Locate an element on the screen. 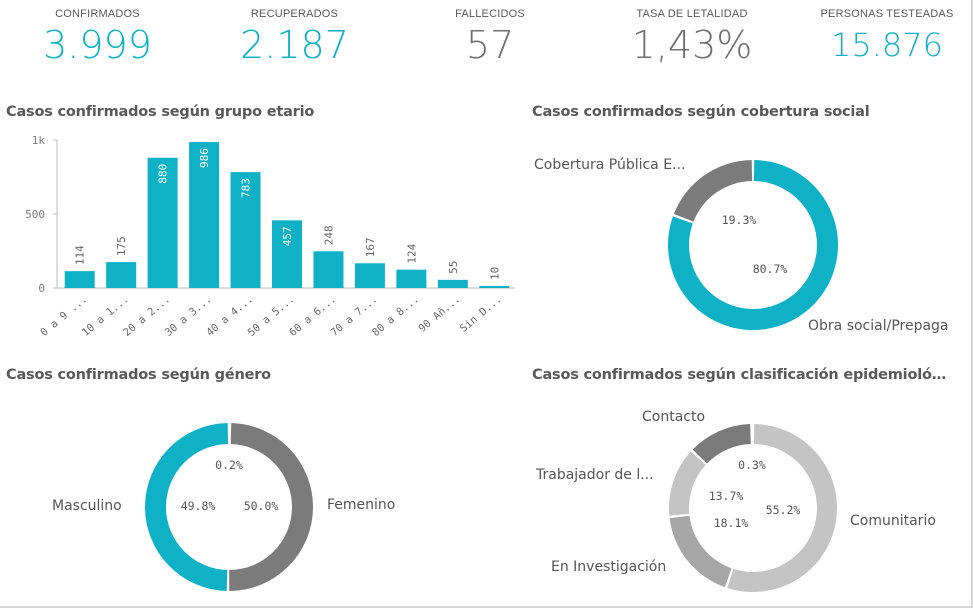 The height and width of the screenshot is (608, 973). kpi-label: PERSONAS TESTEADAS is located at coordinates (887, 14).